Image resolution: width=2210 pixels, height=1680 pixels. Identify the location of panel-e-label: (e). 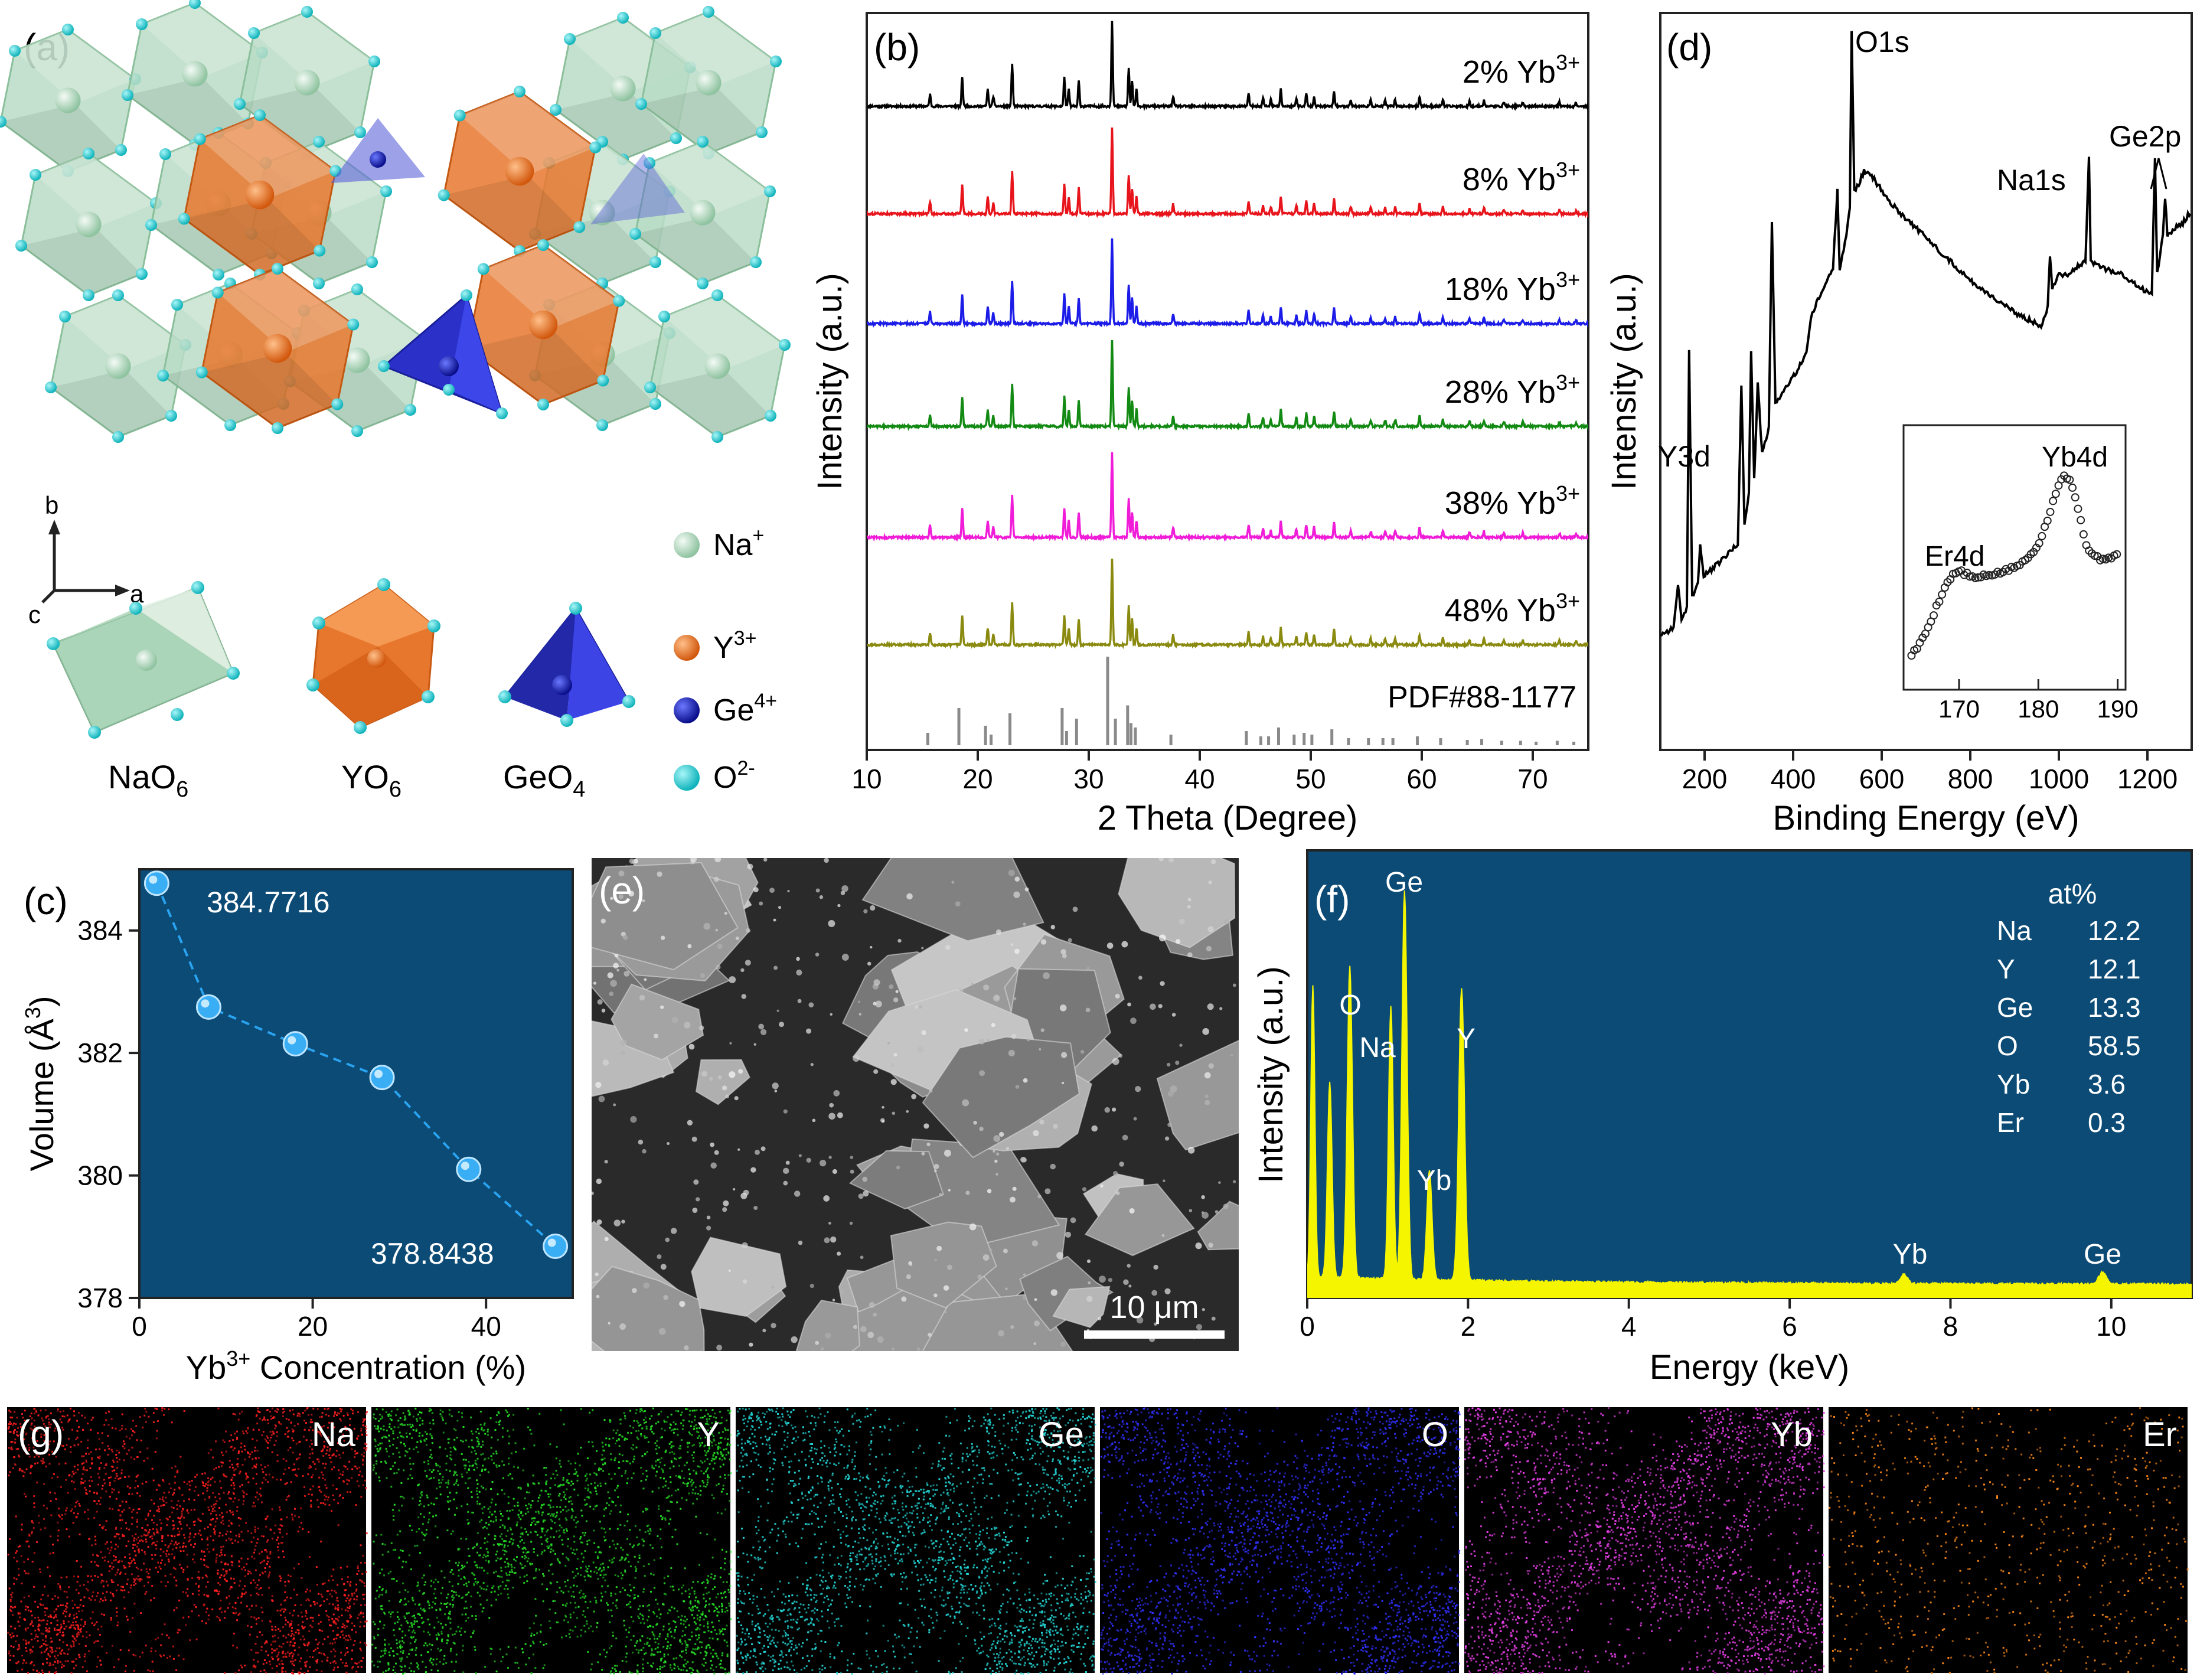
(622, 890).